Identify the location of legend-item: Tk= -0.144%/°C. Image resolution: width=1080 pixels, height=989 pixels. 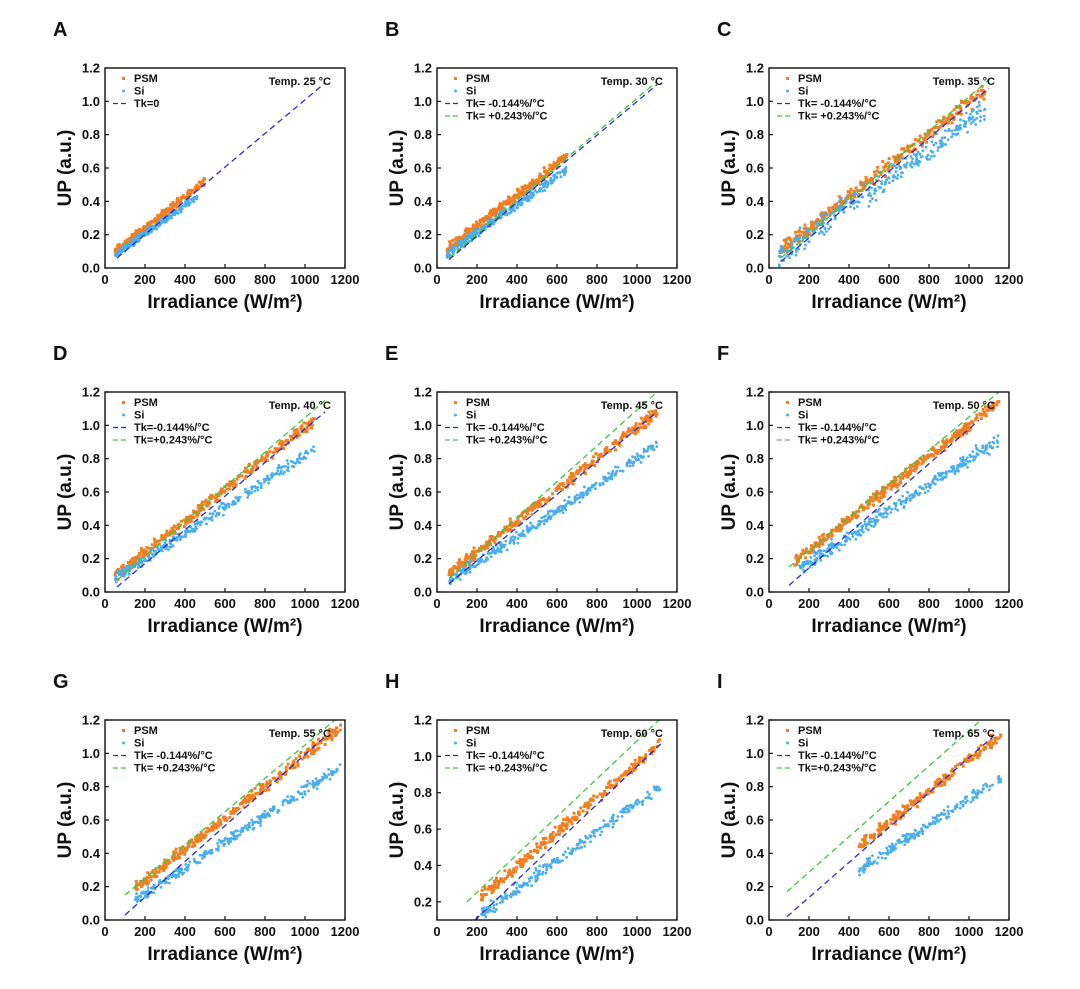
(495, 104).